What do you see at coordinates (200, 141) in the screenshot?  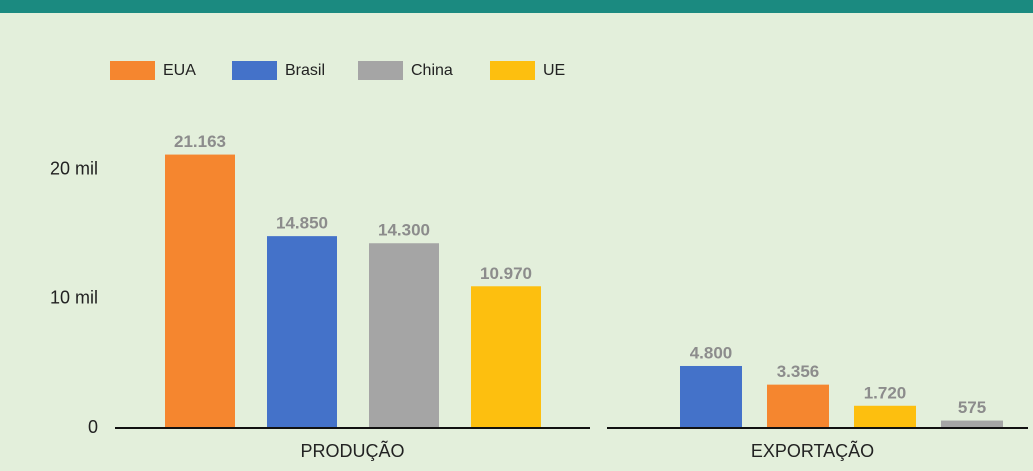 I see `value-label: 21.163` at bounding box center [200, 141].